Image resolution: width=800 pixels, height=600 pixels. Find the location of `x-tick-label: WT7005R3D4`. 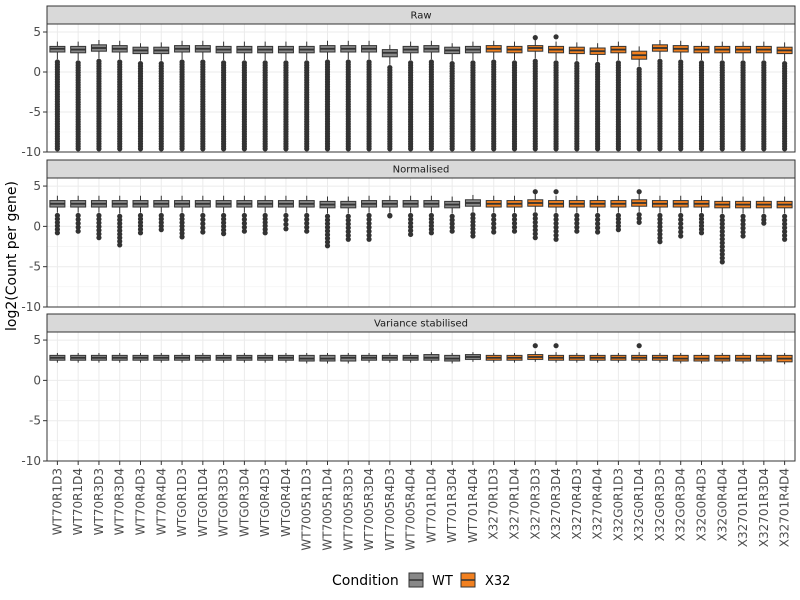

x-tick-label: WT7005R3D4 is located at coordinates (369, 509).